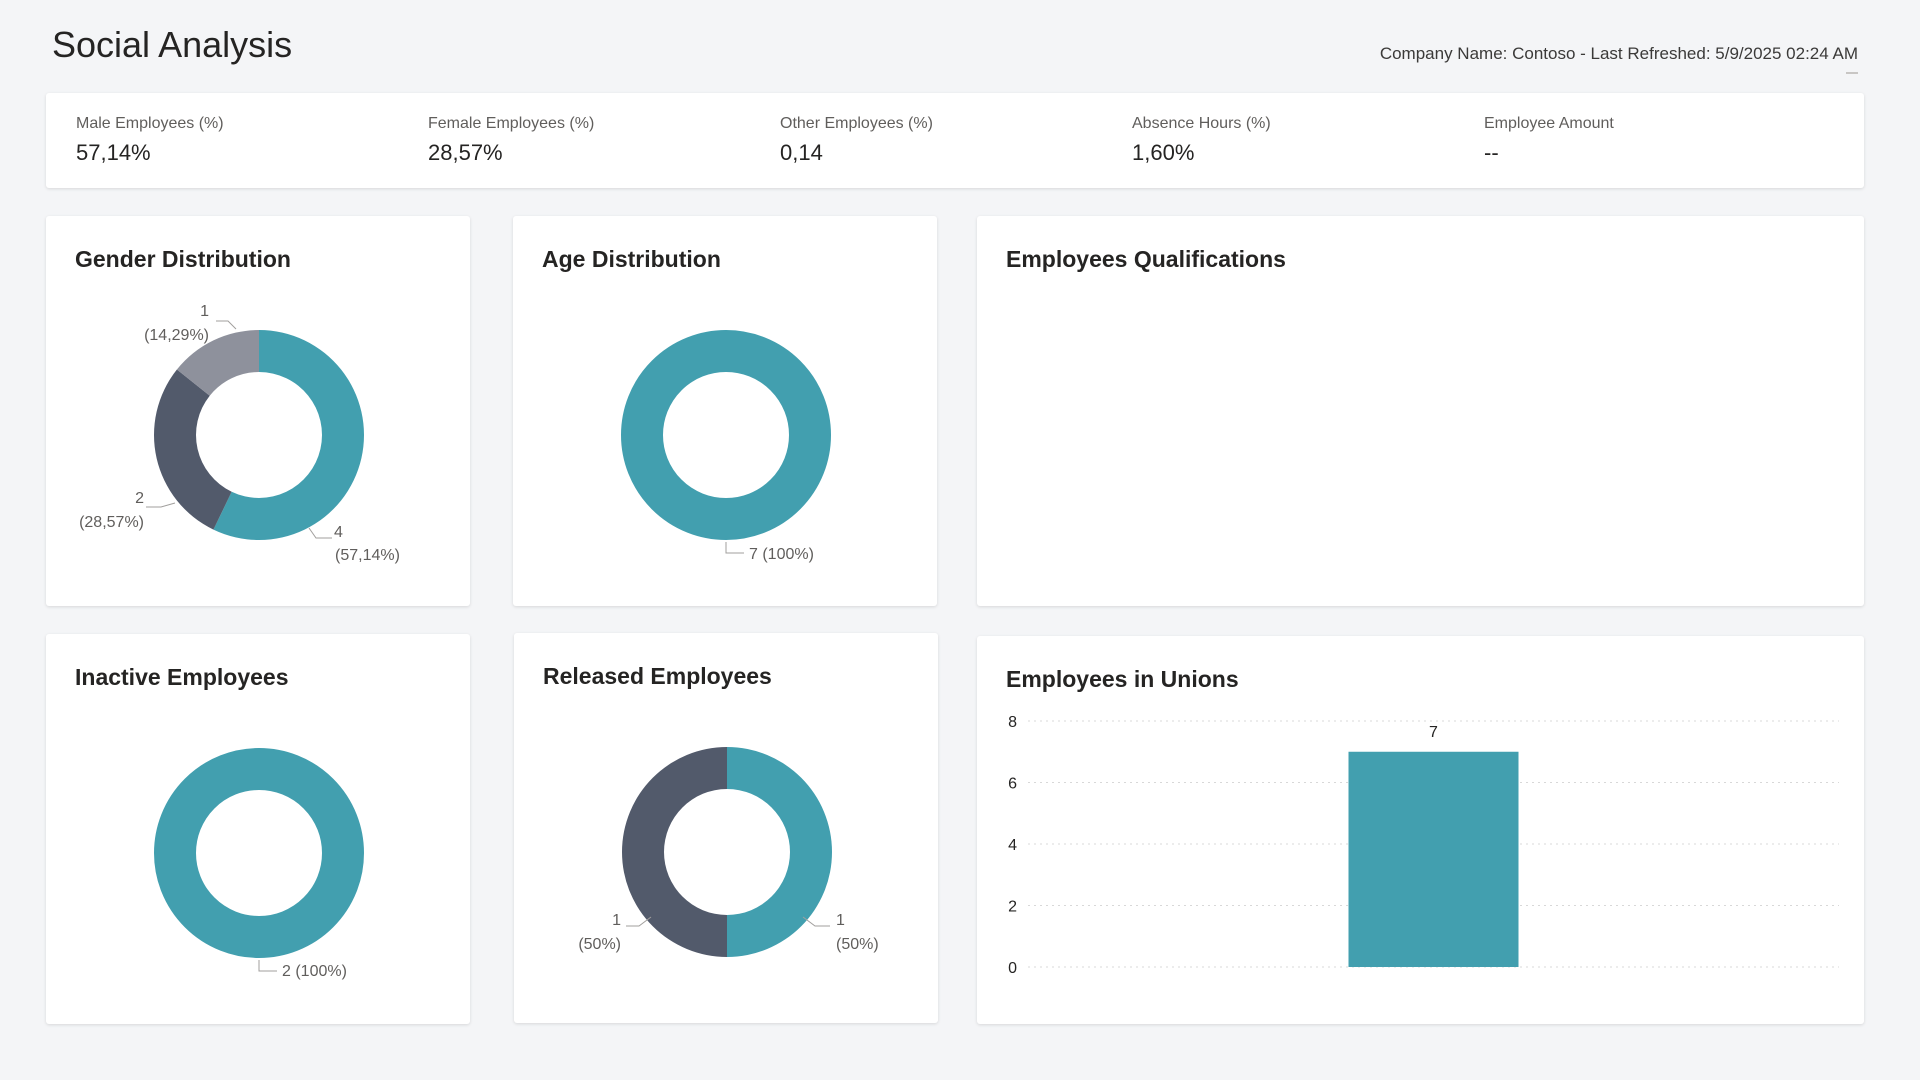  I want to click on card-title: Age Distribution, so click(631, 259).